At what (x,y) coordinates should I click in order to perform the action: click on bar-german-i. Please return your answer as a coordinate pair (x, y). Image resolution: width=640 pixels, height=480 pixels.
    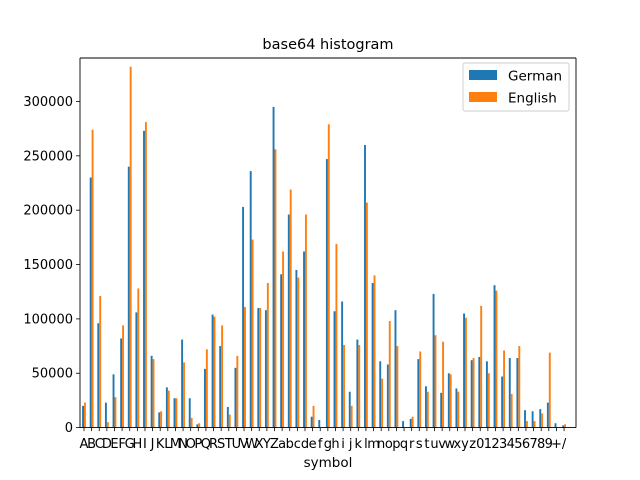
    Looking at the image, I should click on (342, 364).